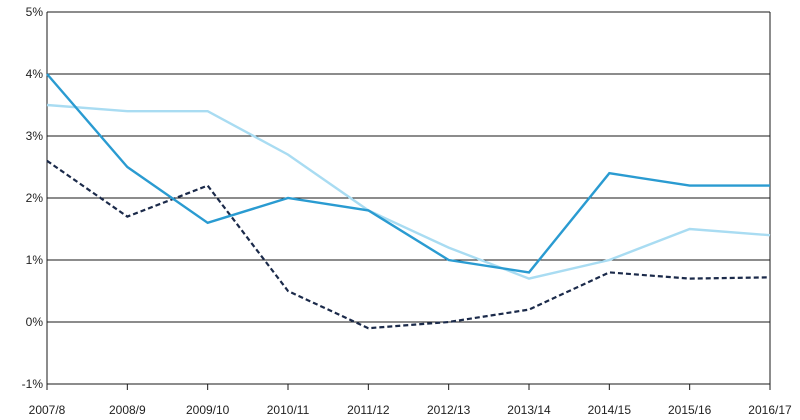 The image size is (800, 420). I want to click on y-tick-label-3: 2%, so click(35, 198).